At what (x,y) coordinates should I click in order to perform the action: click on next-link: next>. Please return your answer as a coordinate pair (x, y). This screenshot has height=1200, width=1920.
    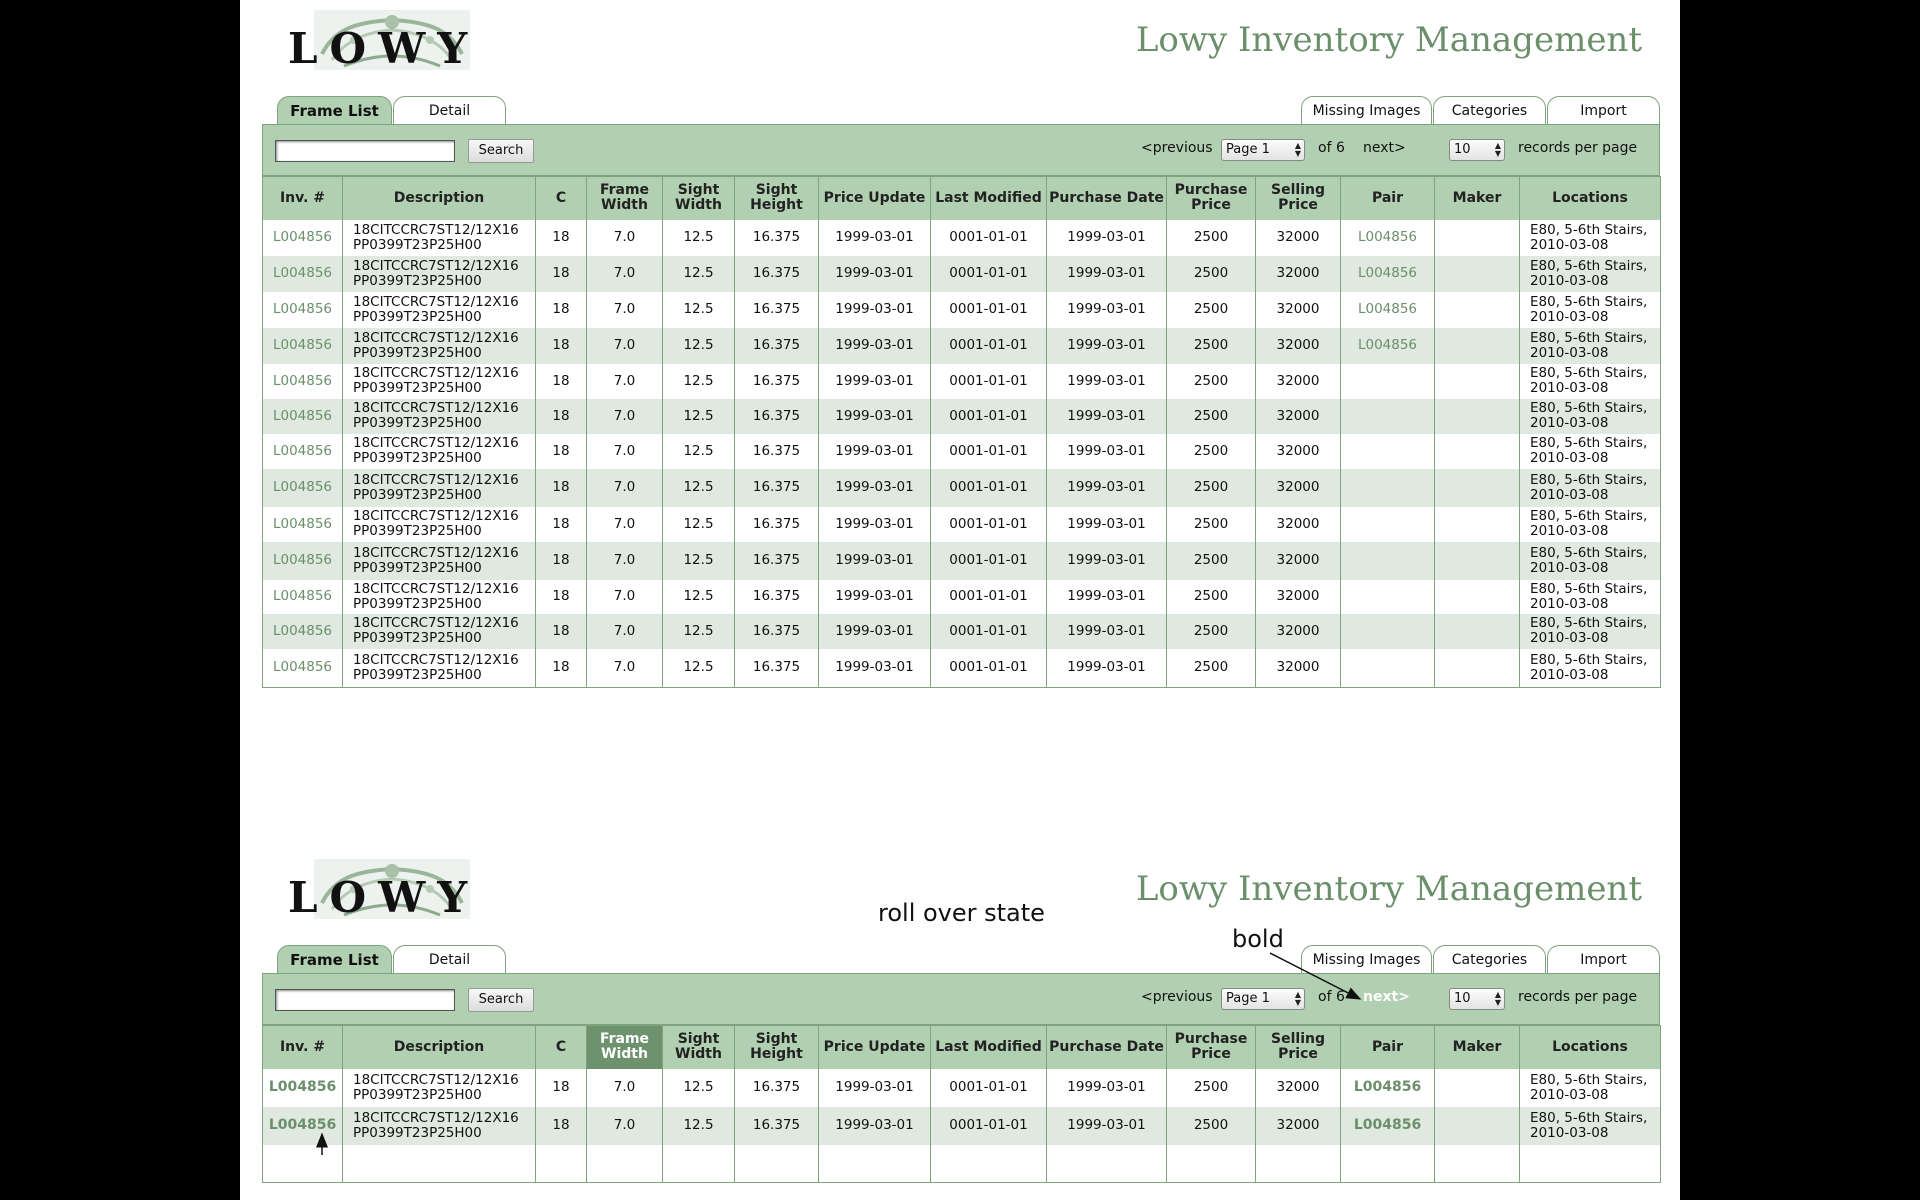
    Looking at the image, I should click on (1384, 148).